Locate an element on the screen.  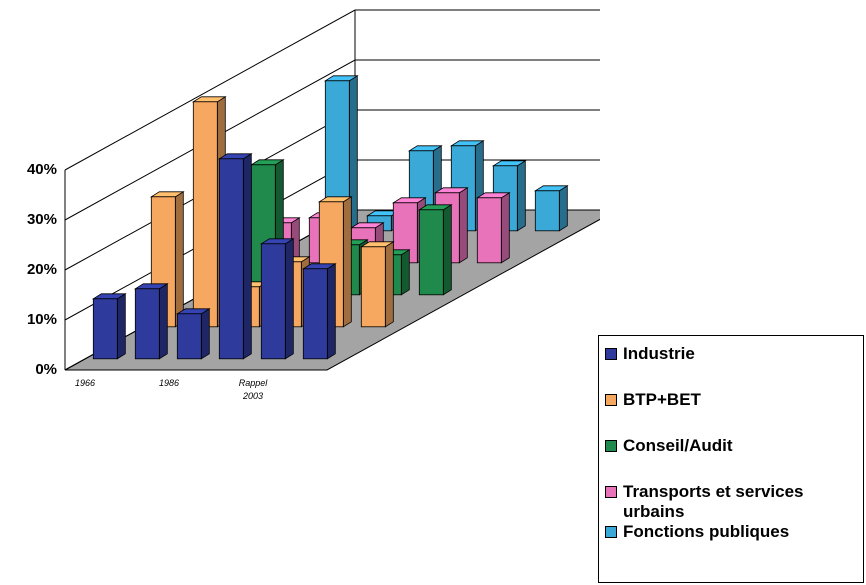
x-tick-label: 1986 is located at coordinates (169, 383).